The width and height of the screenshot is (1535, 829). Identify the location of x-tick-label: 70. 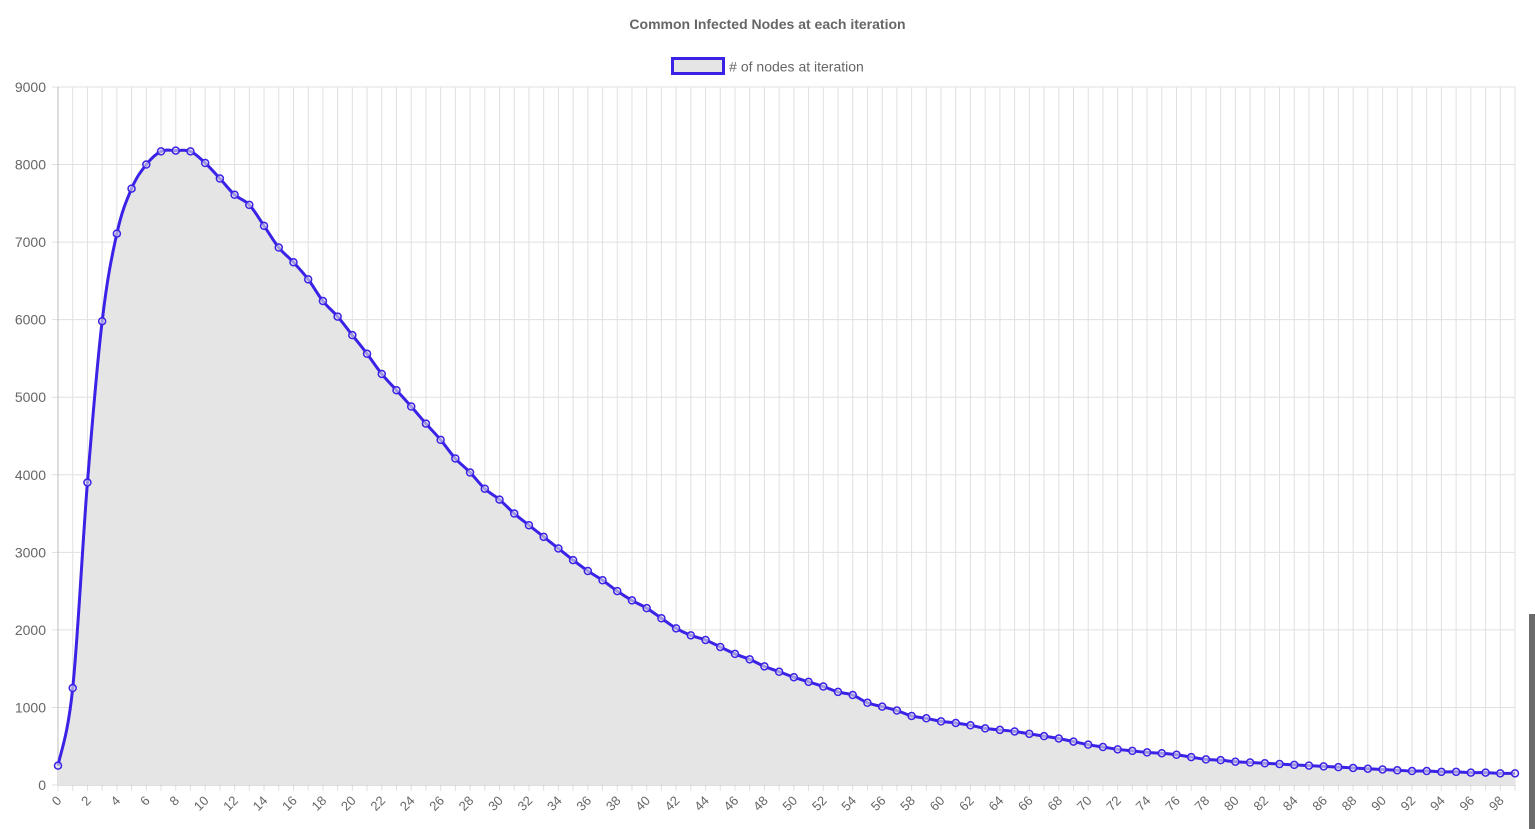
(1084, 803).